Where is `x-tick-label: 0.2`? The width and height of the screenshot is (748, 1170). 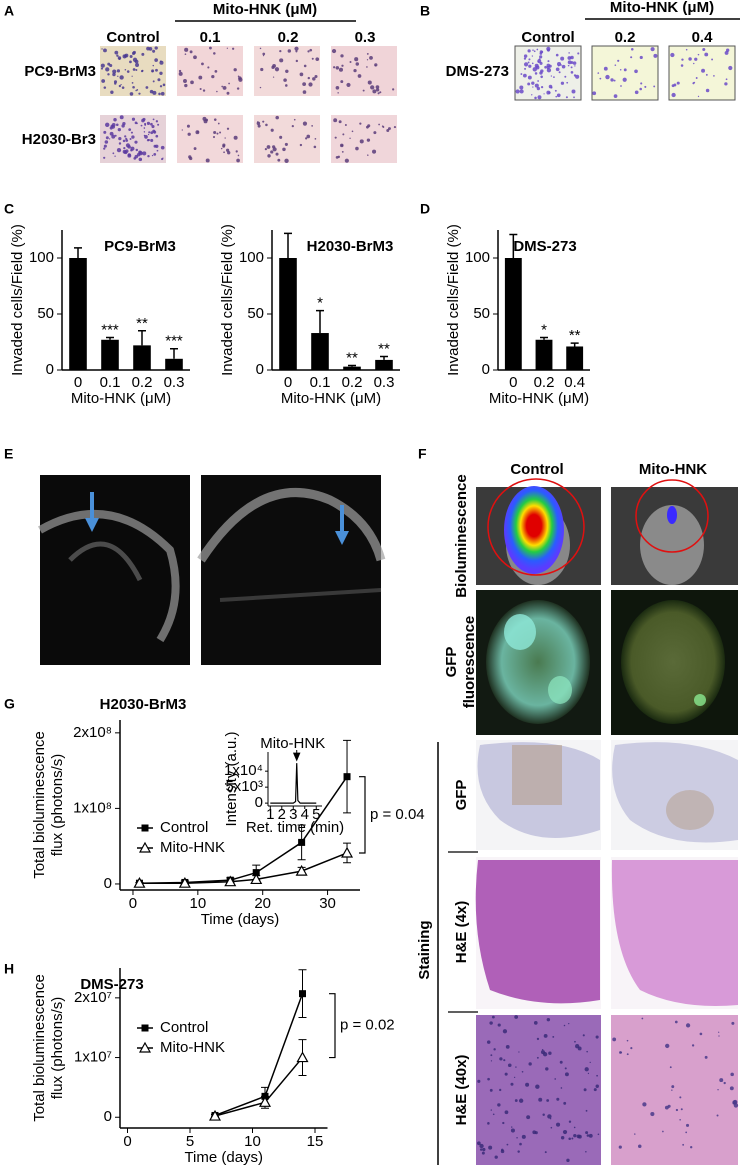 x-tick-label: 0.2 is located at coordinates (142, 382).